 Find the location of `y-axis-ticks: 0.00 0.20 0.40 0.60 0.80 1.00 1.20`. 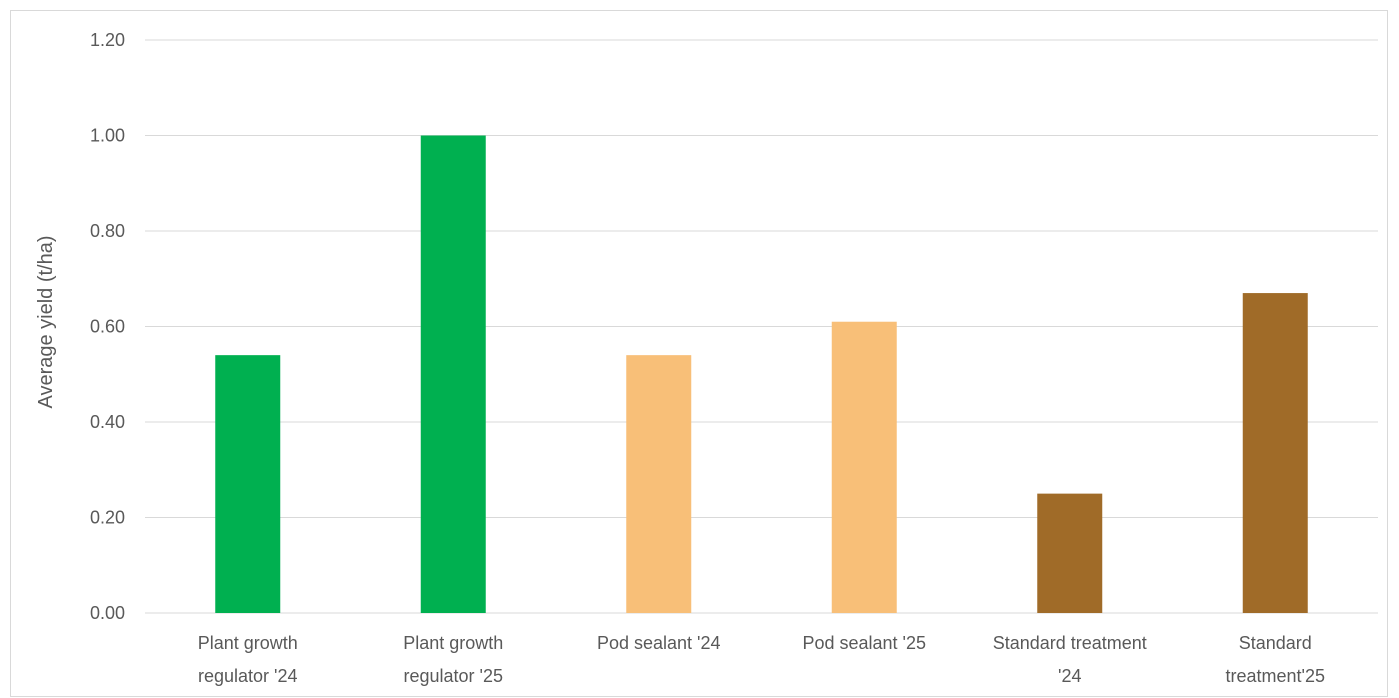

y-axis-ticks: 0.00 0.20 0.40 0.60 0.80 1.00 1.20 is located at coordinates (107, 326).